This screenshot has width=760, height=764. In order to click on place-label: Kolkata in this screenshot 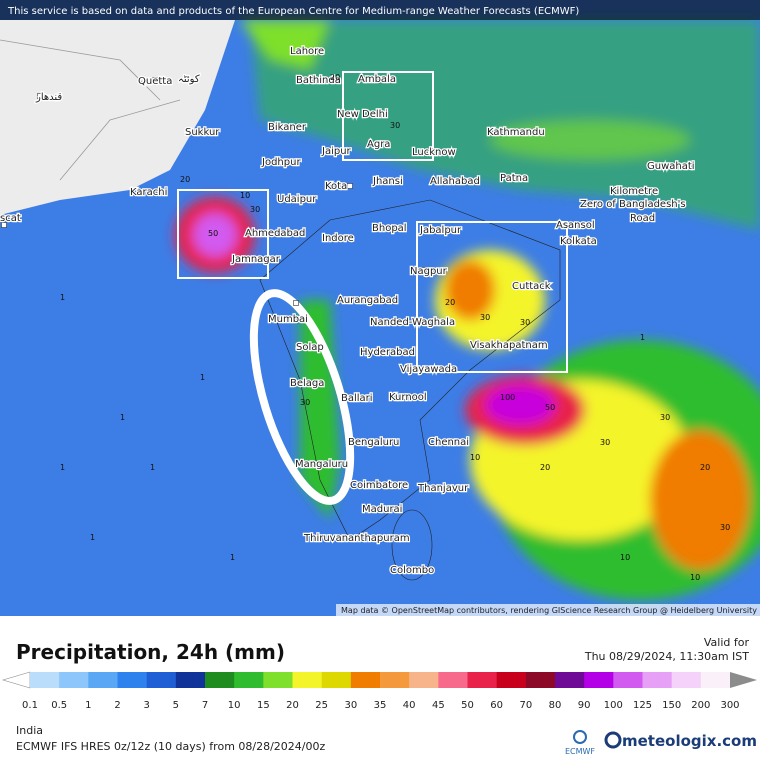, I will do `click(578, 241)`.